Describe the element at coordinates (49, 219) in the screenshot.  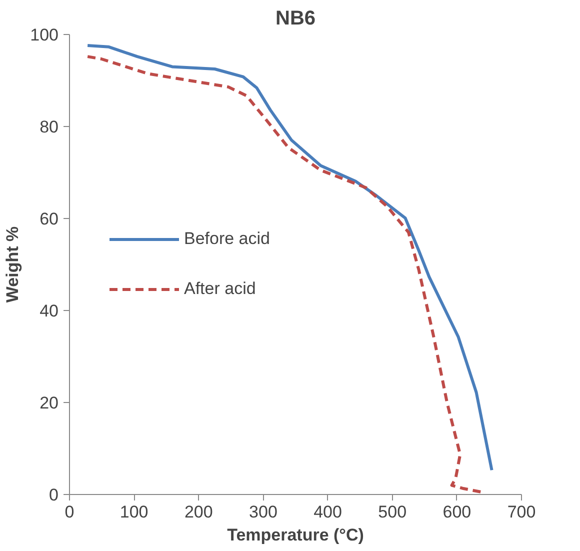
I see `y-tick-label: 60` at that location.